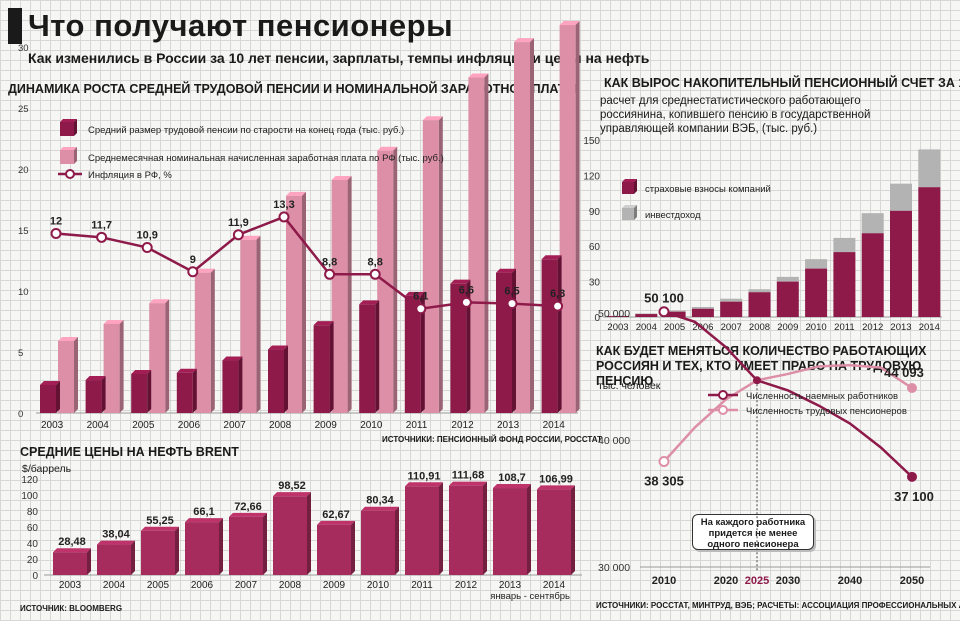 The height and width of the screenshot is (621, 960). Describe the element at coordinates (628, 188) in the screenshot. I see `legend-swatch-contrib` at that location.